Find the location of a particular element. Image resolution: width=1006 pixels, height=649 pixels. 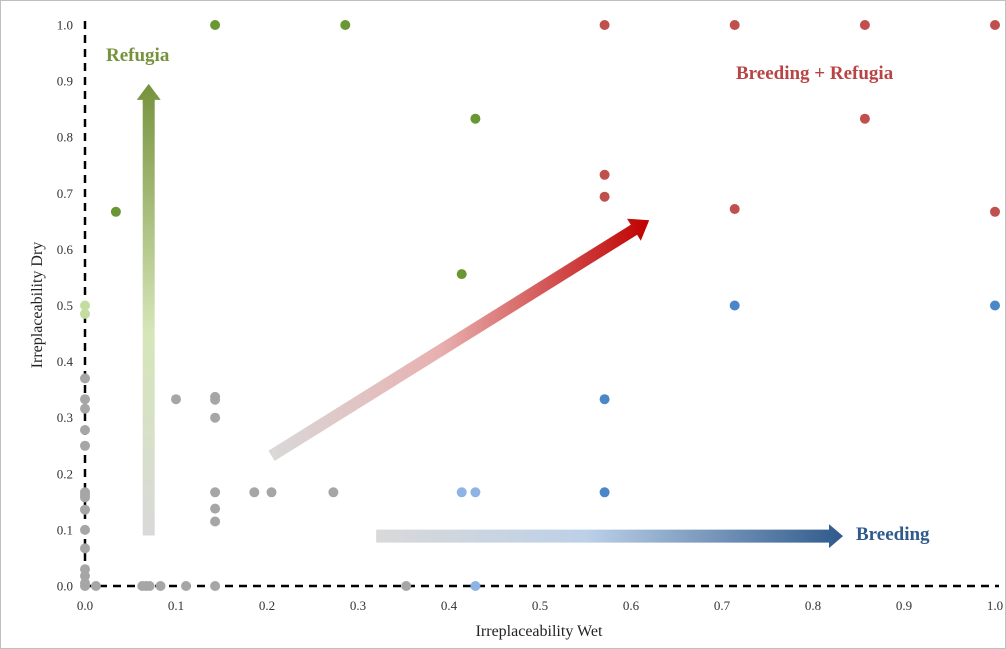

breeding-arrow is located at coordinates (609, 536).